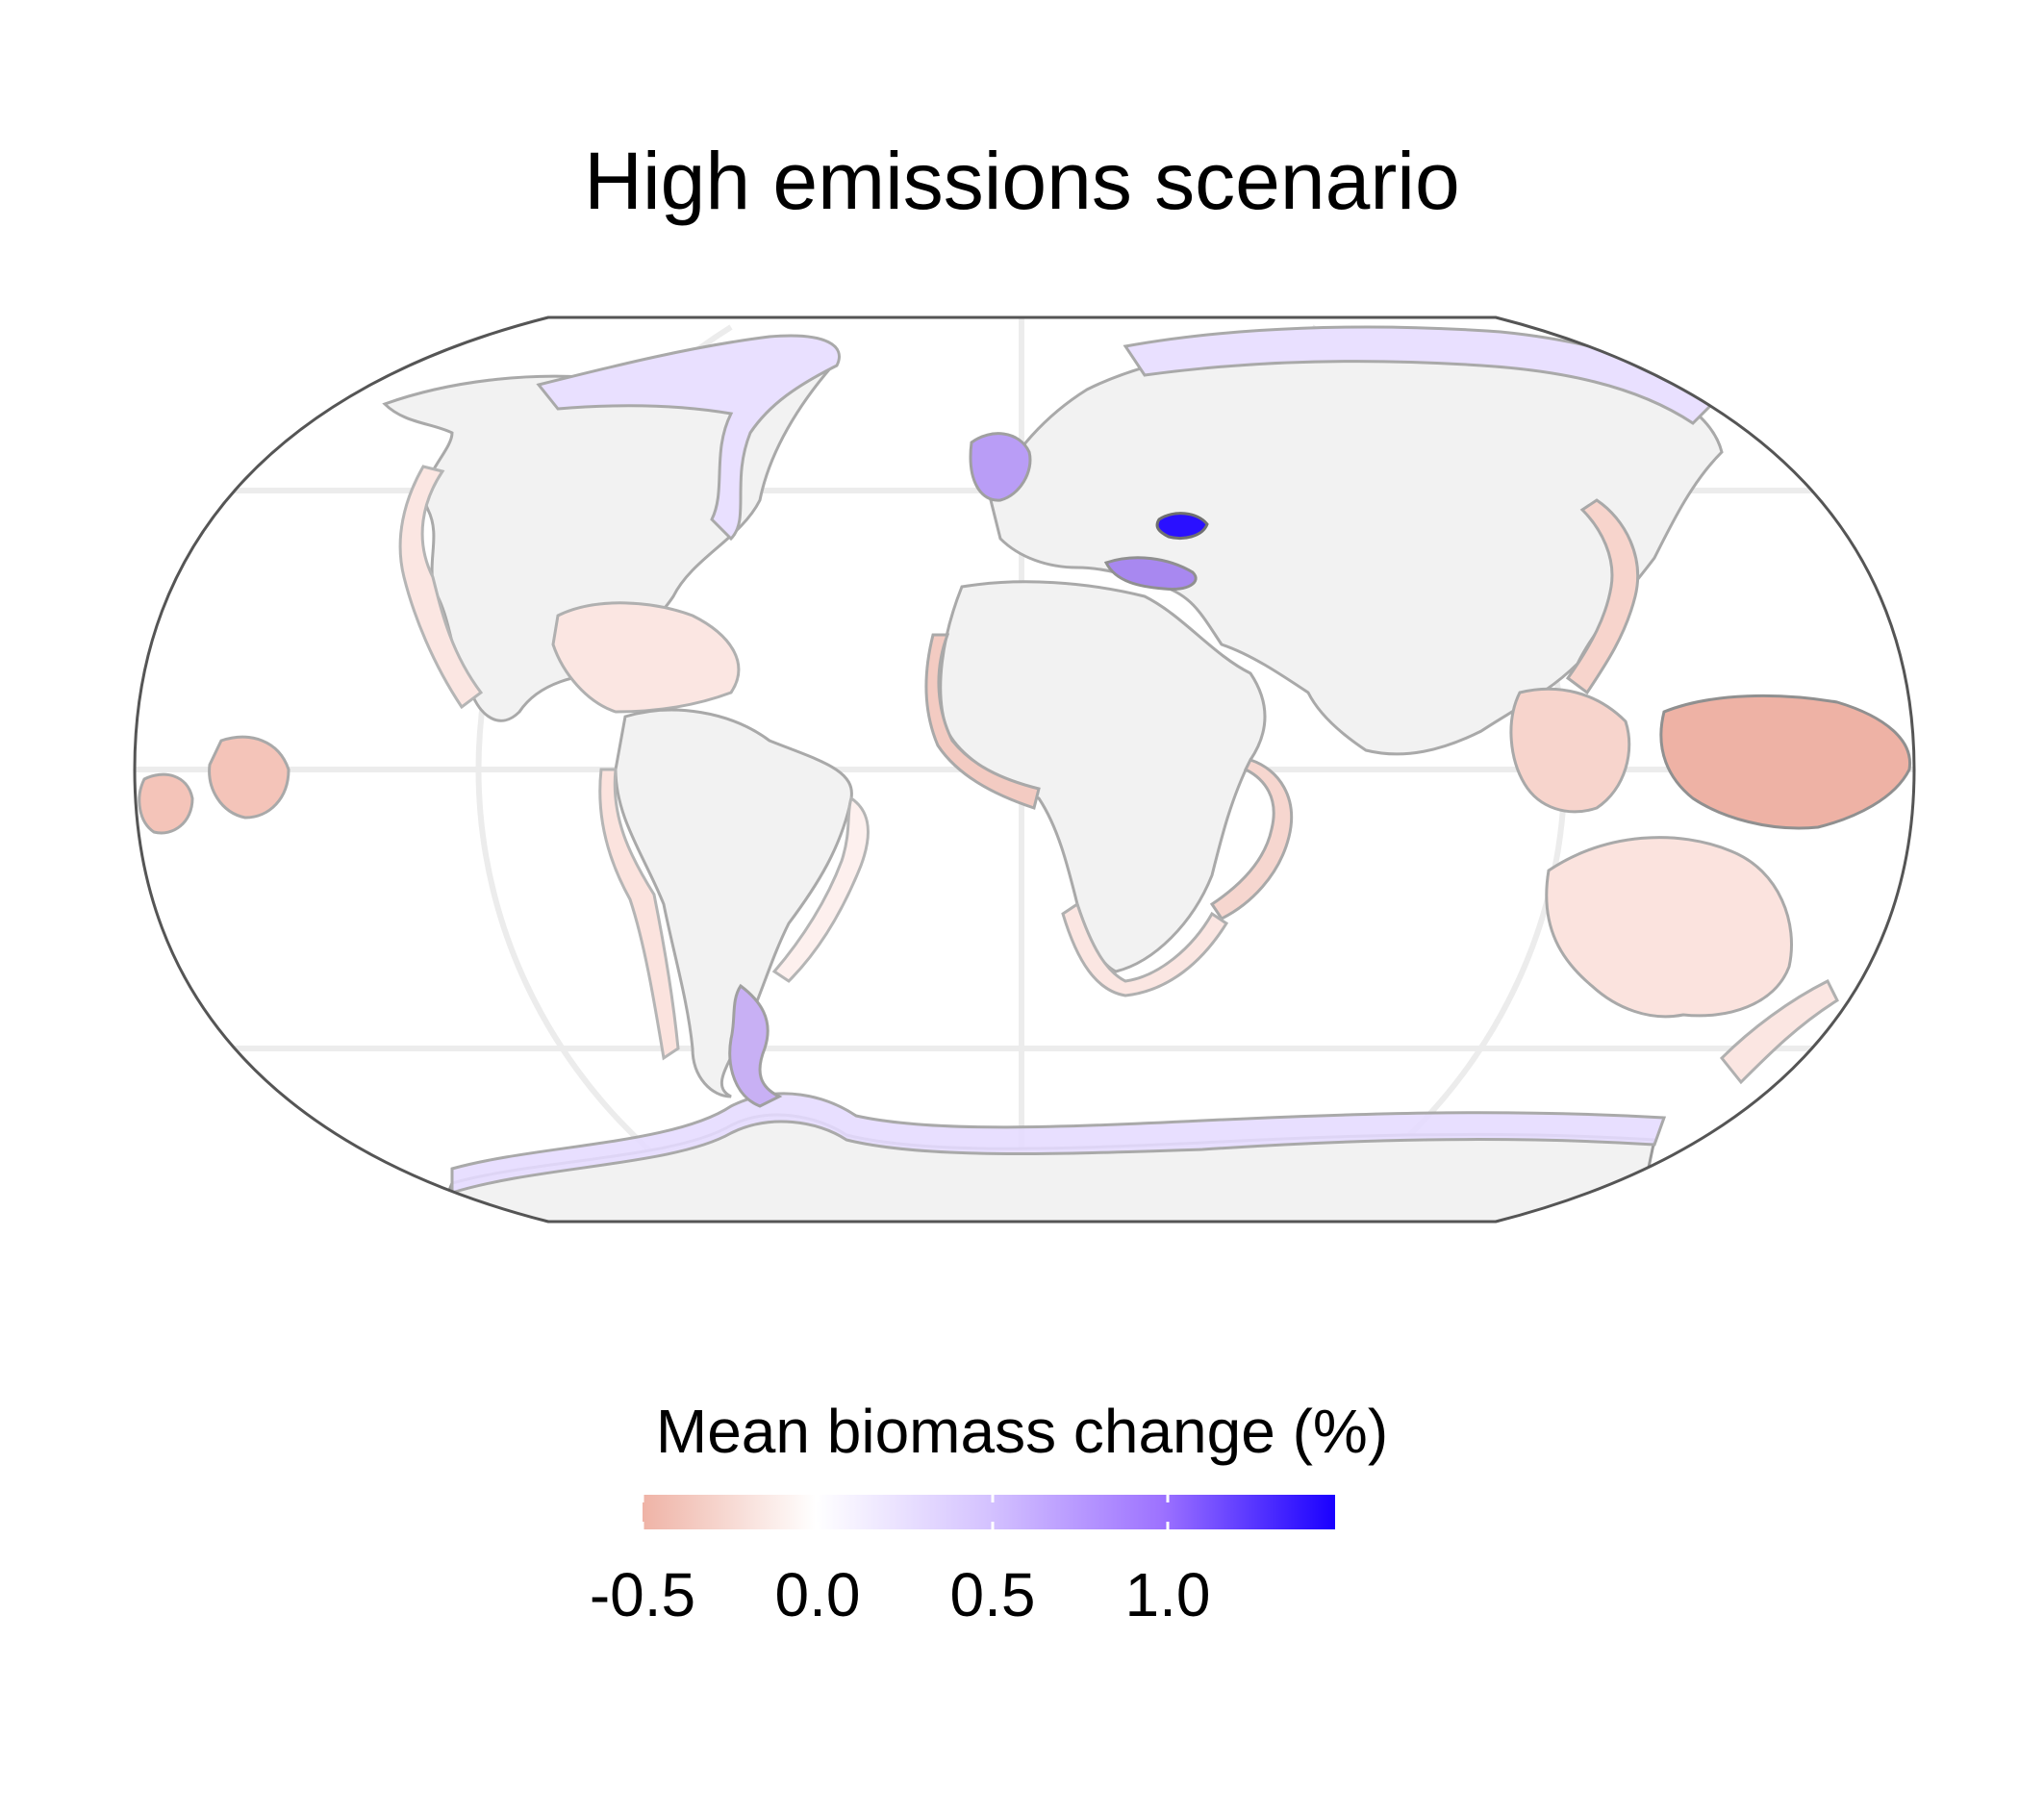 This screenshot has width=2044, height=1817. What do you see at coordinates (992, 1595) in the screenshot?
I see `legend-tick-label: 0.5` at bounding box center [992, 1595].